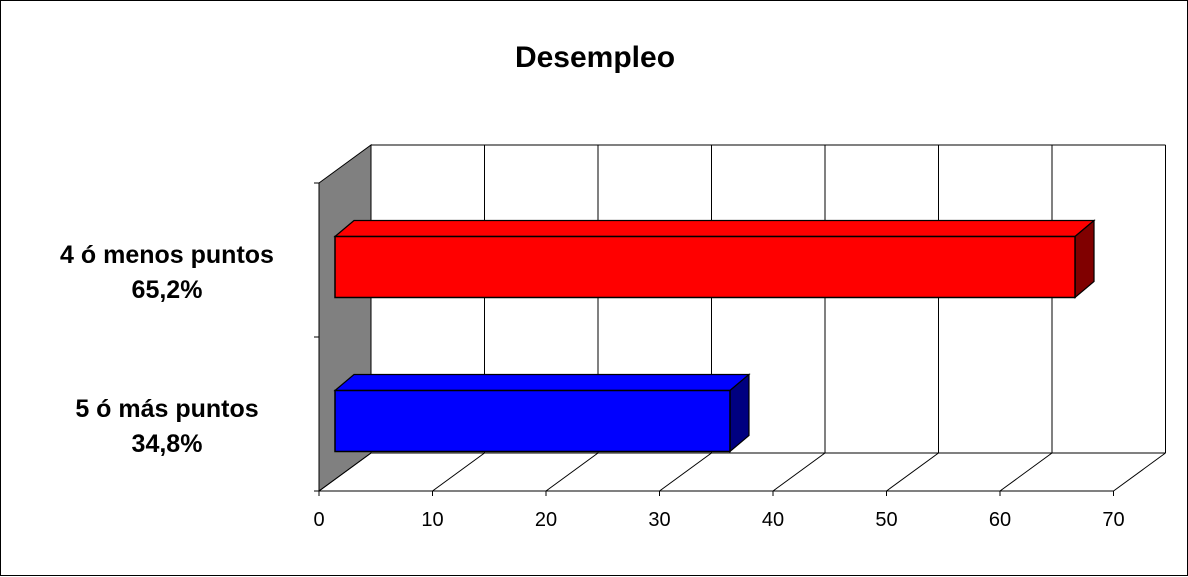 This screenshot has height=577, width=1188. Describe the element at coordinates (167, 444) in the screenshot. I see `category-label: 34,8%` at that location.